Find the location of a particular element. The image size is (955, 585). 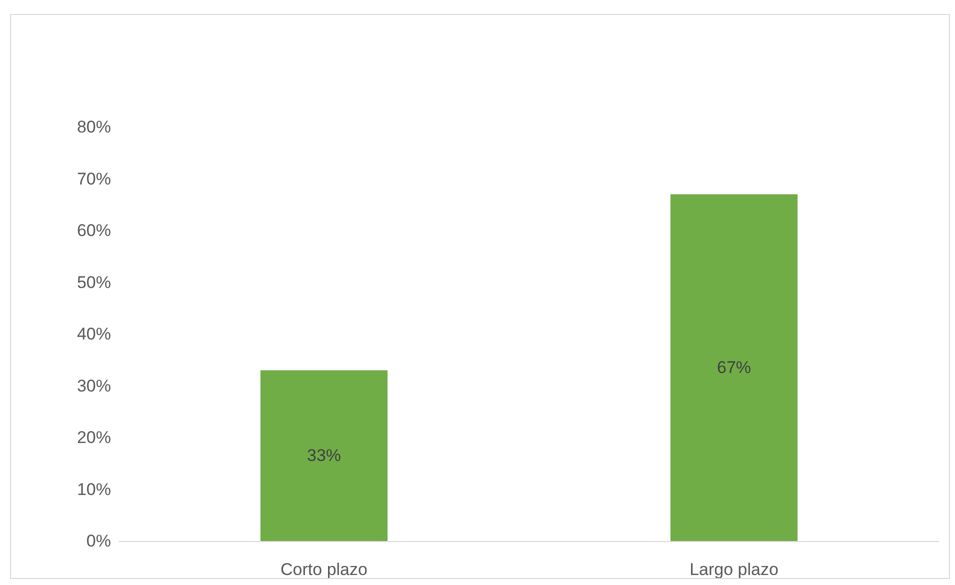

y-tick-label: 0% is located at coordinates (98, 541).